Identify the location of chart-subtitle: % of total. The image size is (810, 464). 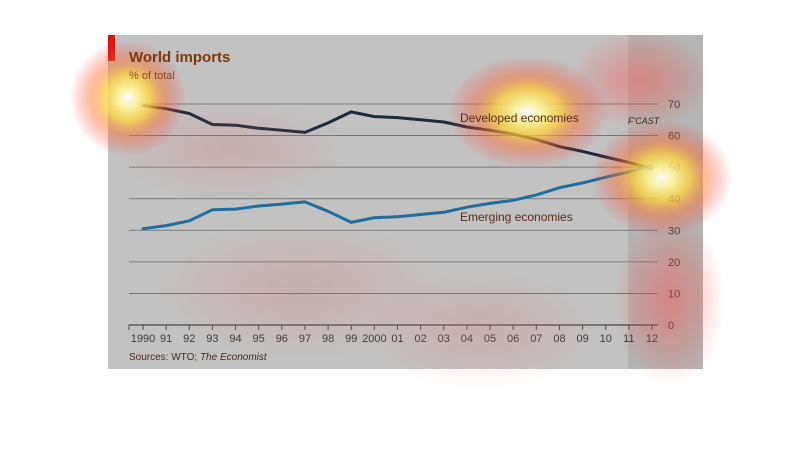
(152, 76).